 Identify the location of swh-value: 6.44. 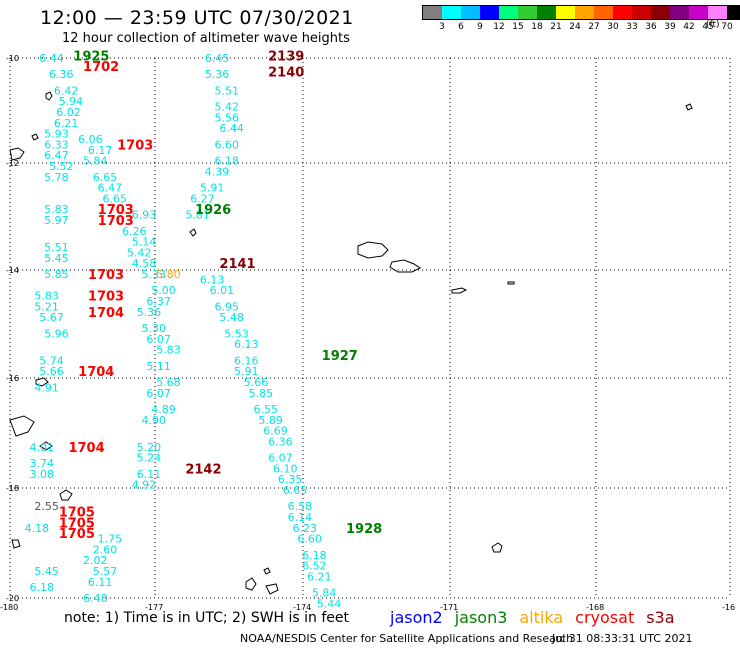
(231, 128).